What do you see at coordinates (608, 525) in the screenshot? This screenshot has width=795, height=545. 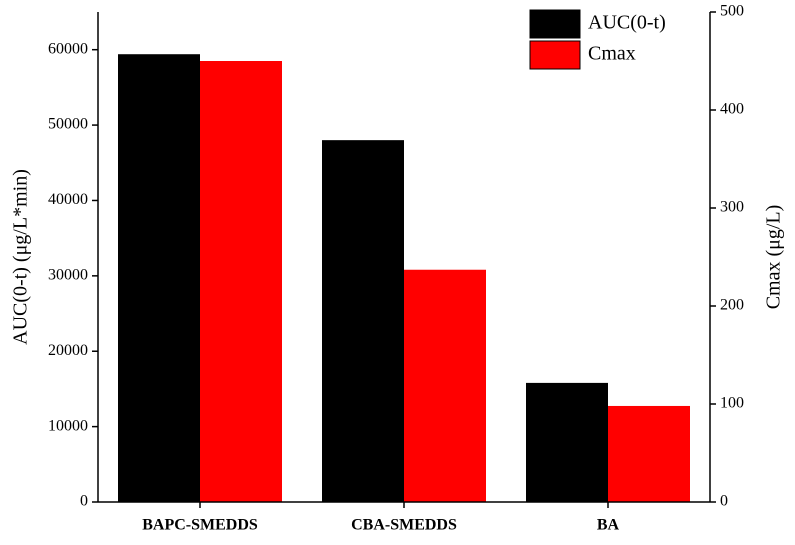 I see `x-tick-label: BA` at bounding box center [608, 525].